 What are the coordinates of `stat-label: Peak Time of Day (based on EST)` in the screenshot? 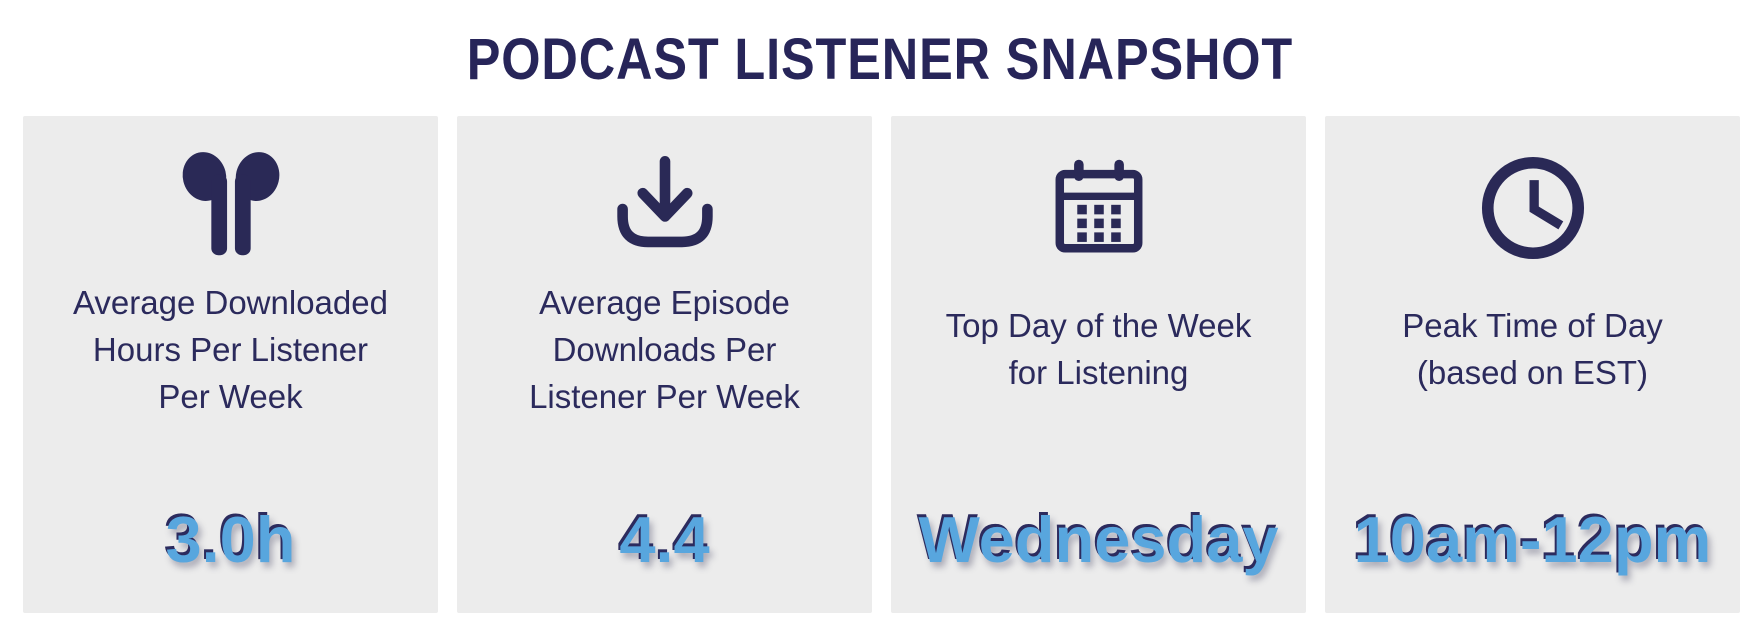 It's located at (1532, 349).